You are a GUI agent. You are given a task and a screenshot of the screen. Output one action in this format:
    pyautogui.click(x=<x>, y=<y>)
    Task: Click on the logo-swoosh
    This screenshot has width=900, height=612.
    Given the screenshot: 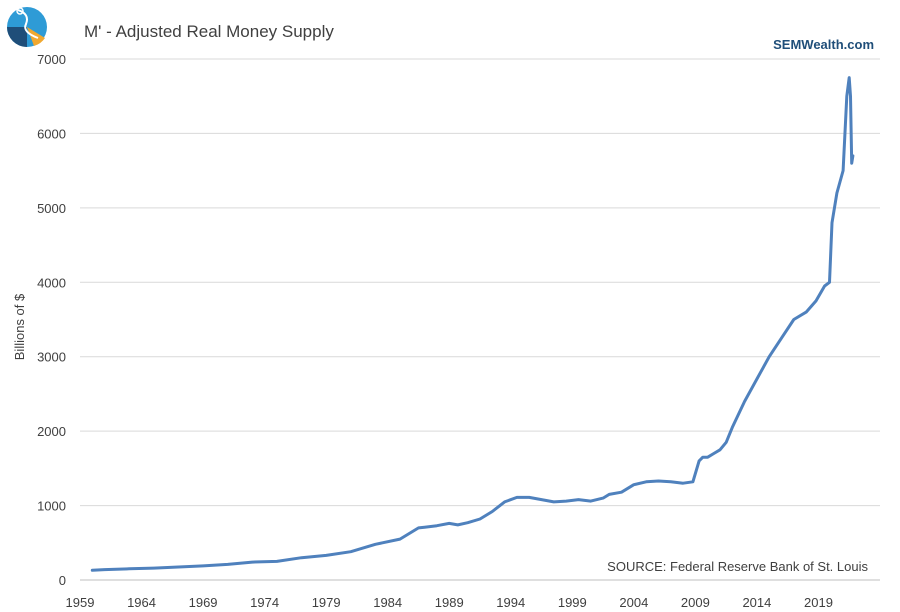 What is the action you would take?
    pyautogui.click(x=28, y=24)
    